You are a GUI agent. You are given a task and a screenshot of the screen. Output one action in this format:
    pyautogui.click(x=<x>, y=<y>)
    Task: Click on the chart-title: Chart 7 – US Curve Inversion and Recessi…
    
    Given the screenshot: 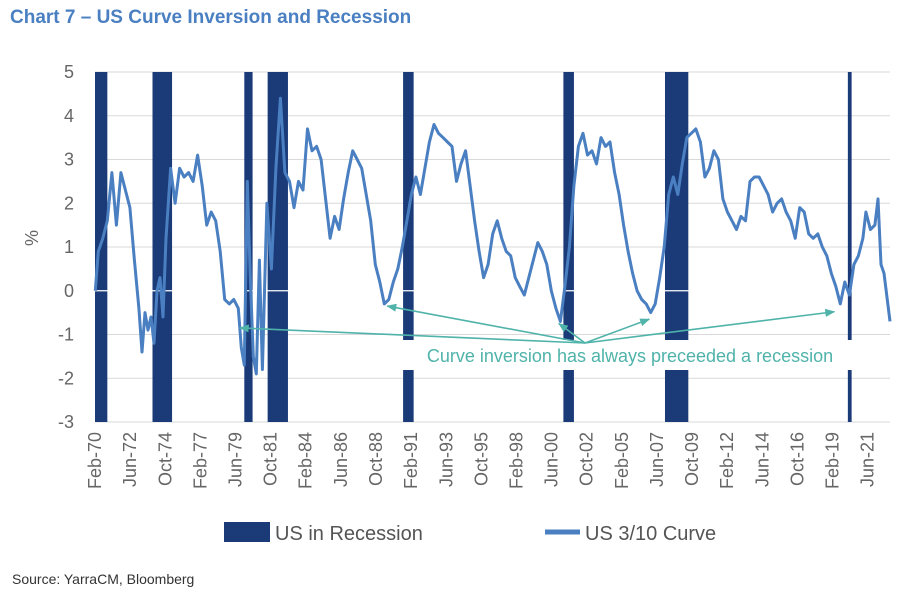 What is the action you would take?
    pyautogui.click(x=211, y=17)
    